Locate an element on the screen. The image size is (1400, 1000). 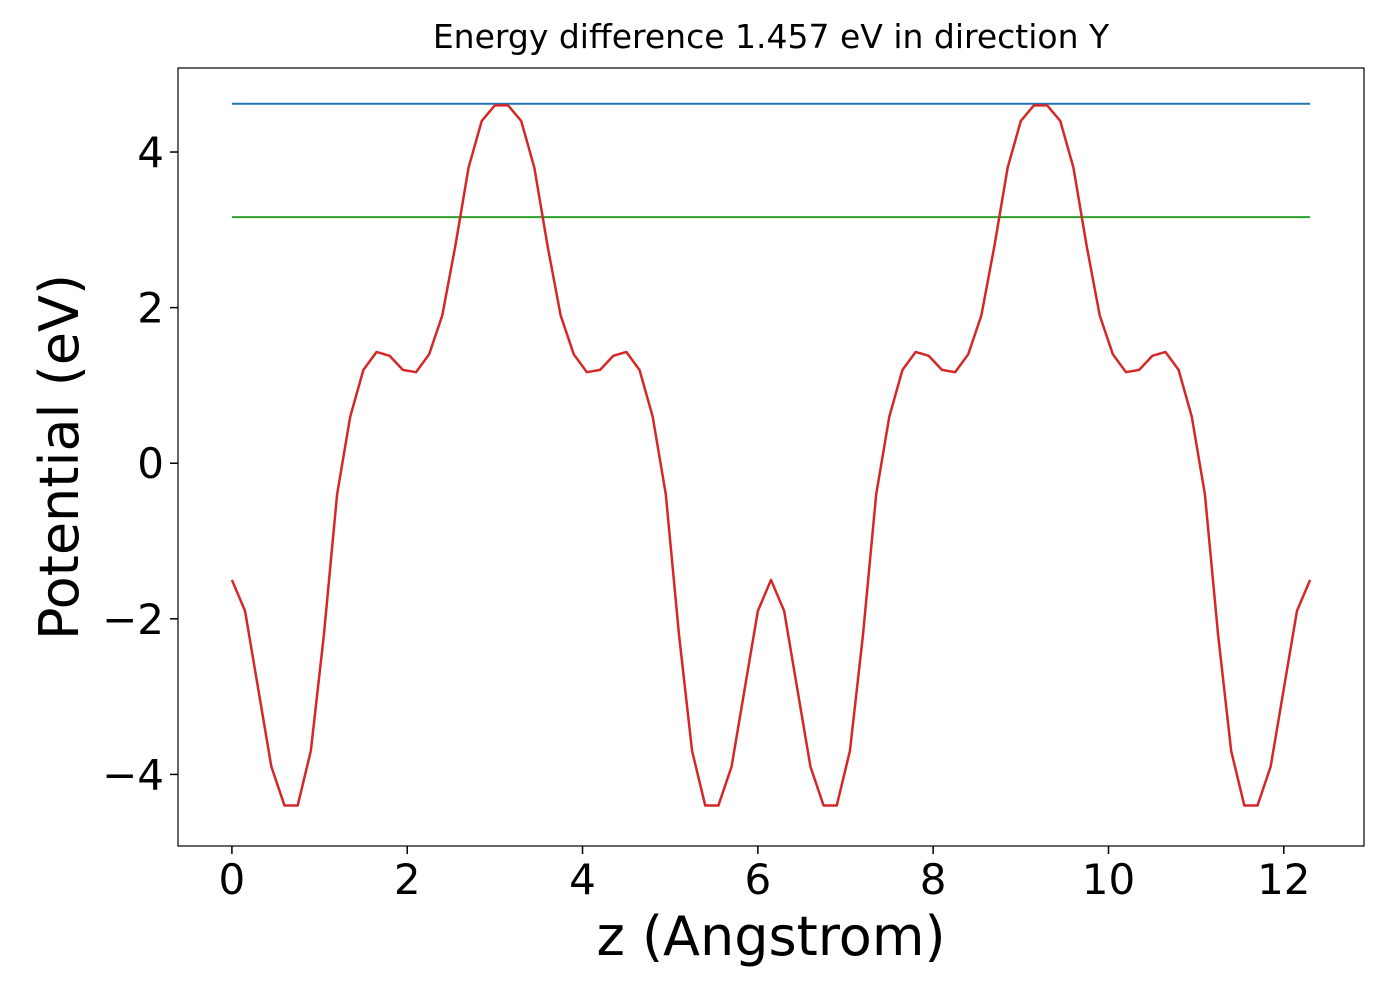
x-tick-label: 10 is located at coordinates (1108, 879).